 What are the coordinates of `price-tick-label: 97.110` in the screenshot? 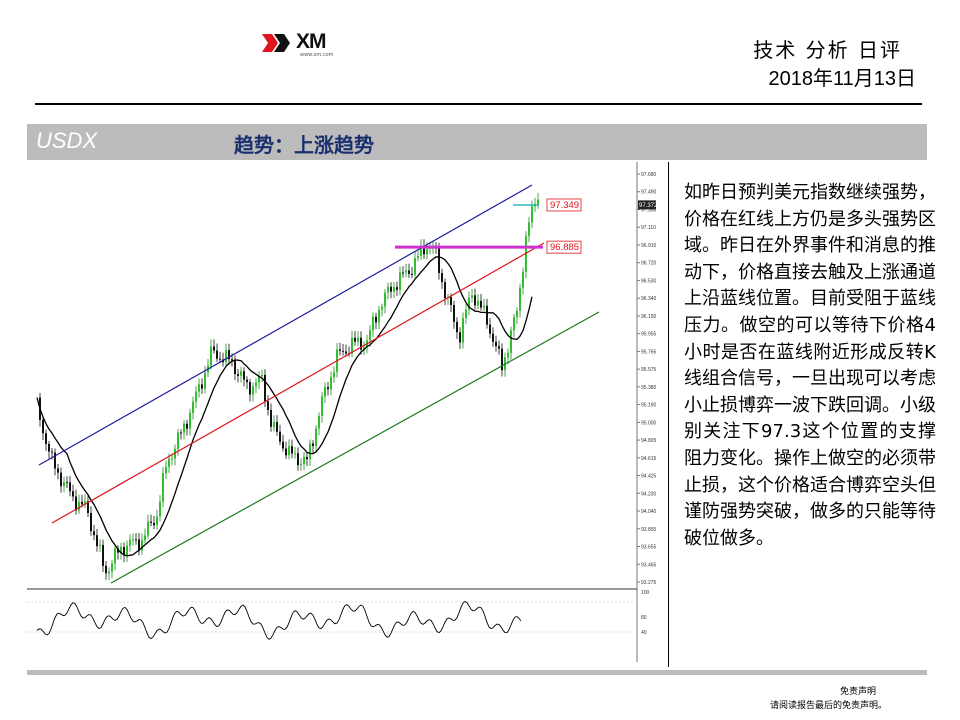 It's located at (648, 228).